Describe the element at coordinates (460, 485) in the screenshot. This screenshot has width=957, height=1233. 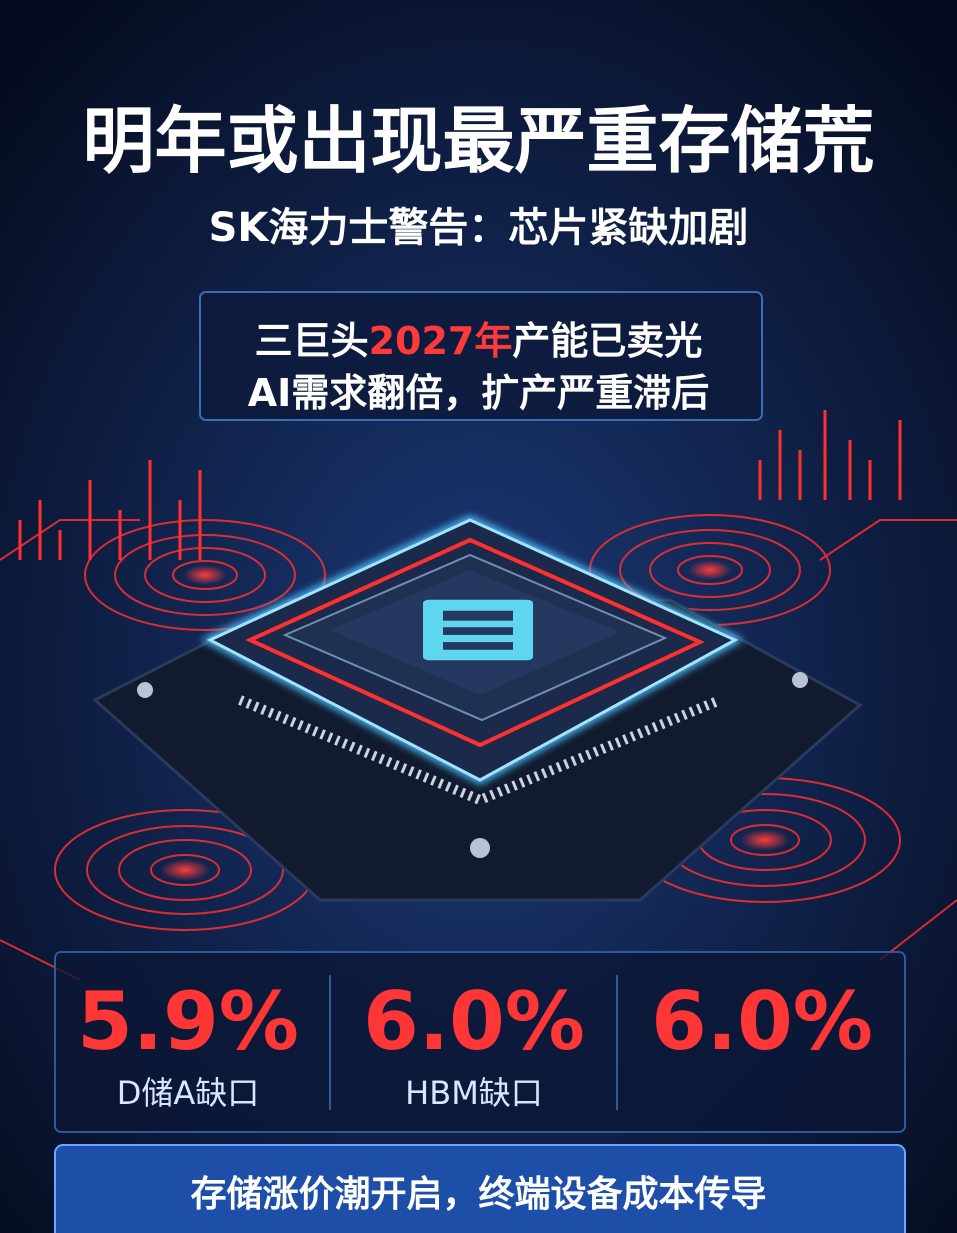
I see `red-spikes` at that location.